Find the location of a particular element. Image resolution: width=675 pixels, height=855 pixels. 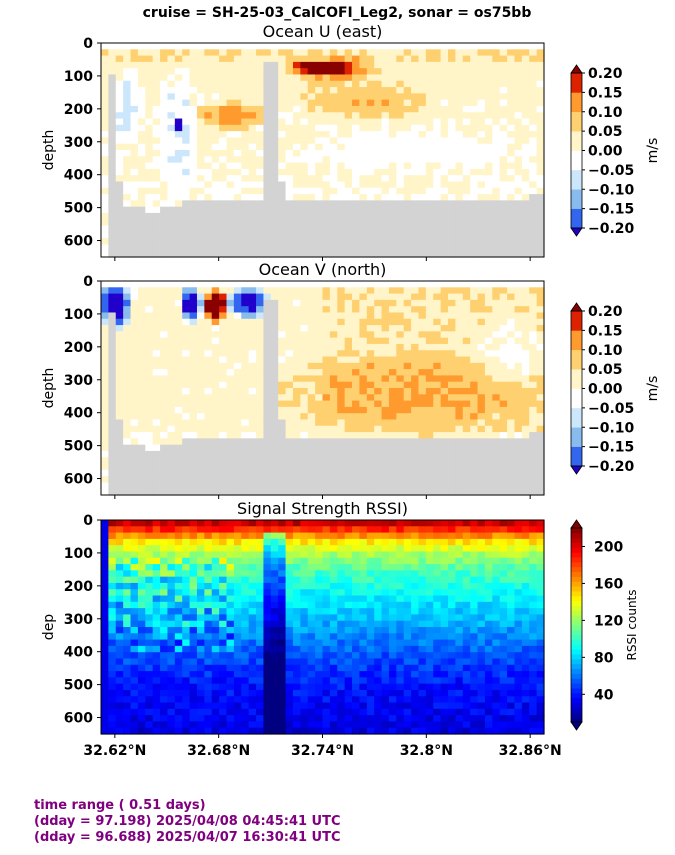

colorbar-tick-label: 0.20 is located at coordinates (605, 312).